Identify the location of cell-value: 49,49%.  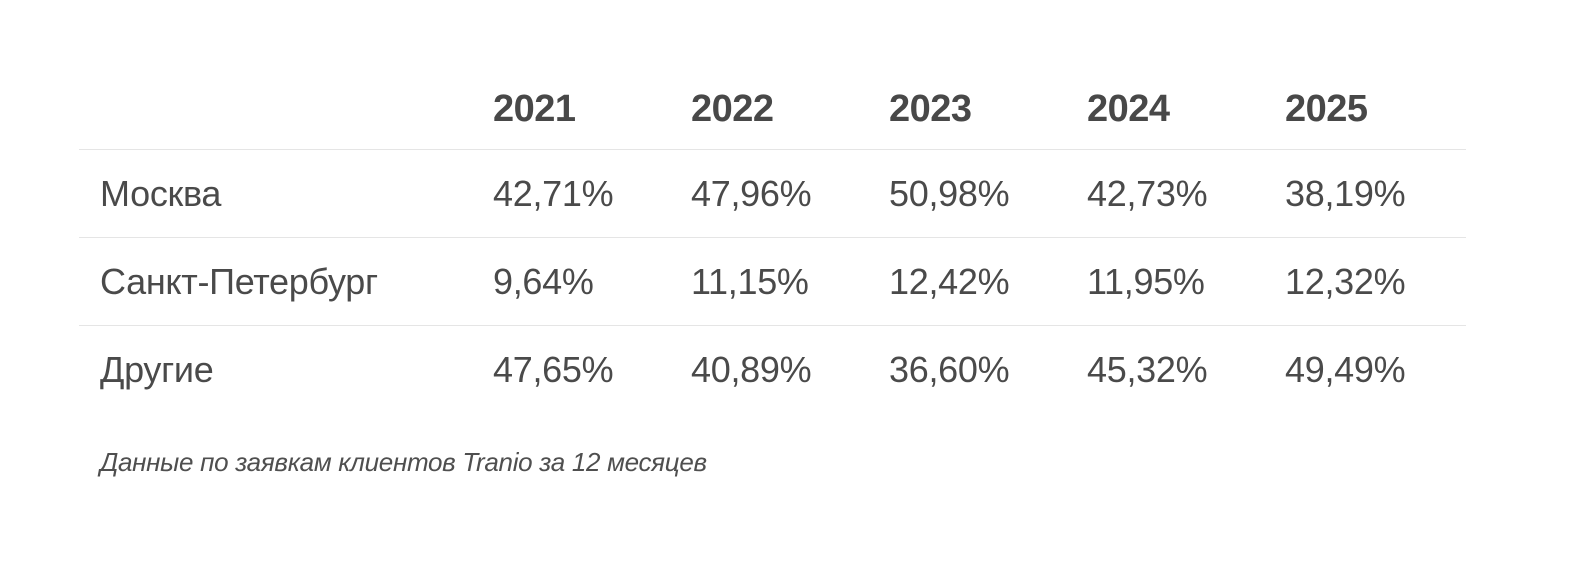
(1345, 369).